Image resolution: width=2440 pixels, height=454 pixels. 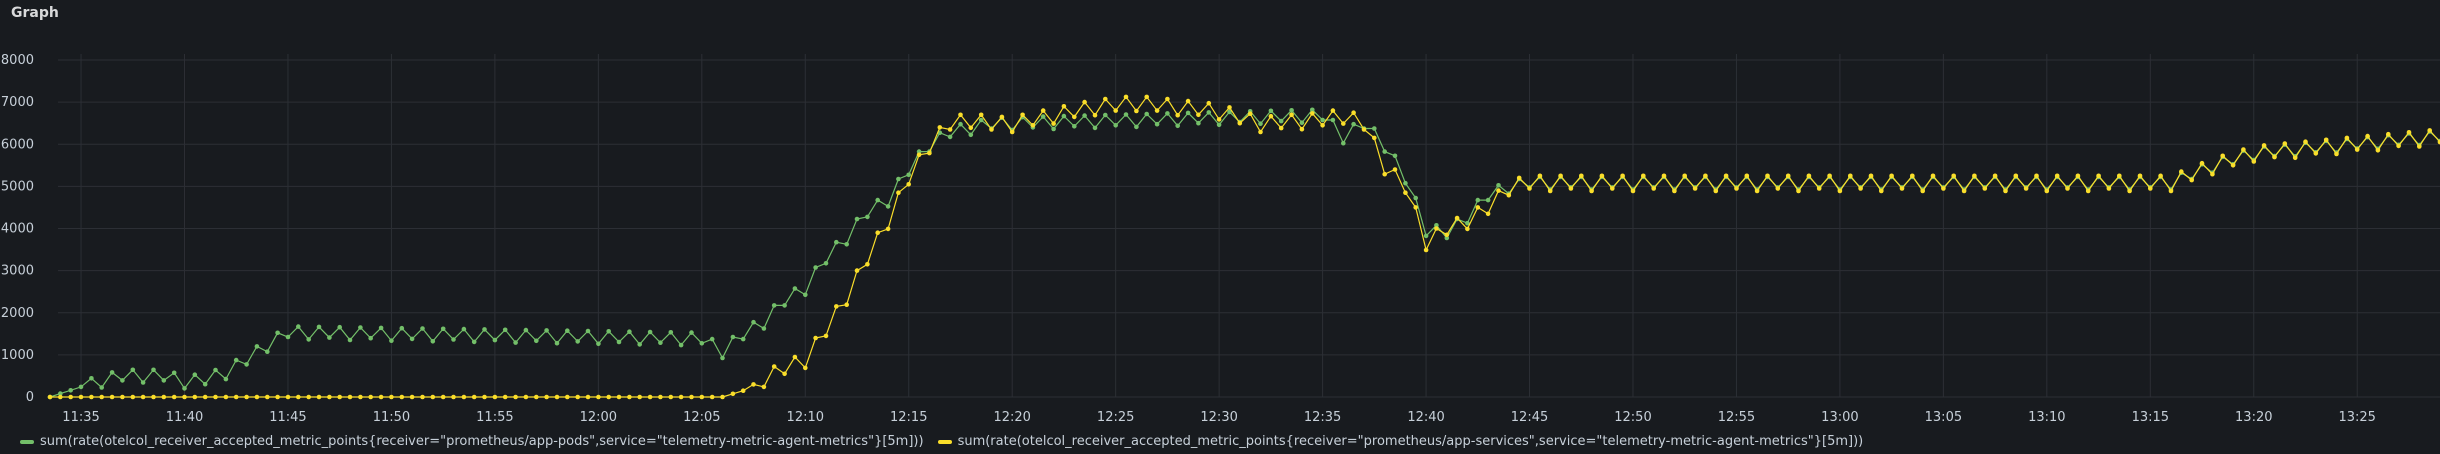 I want to click on x-tick-label: 13:15, so click(x=2150, y=417).